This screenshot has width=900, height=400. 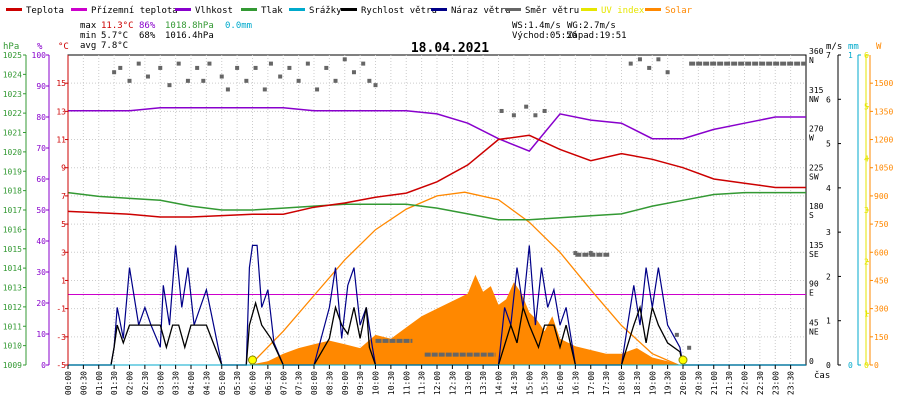 What do you see at coordinates (828, 188) in the screenshot?
I see `ms-tick-label: 4` at bounding box center [828, 188].